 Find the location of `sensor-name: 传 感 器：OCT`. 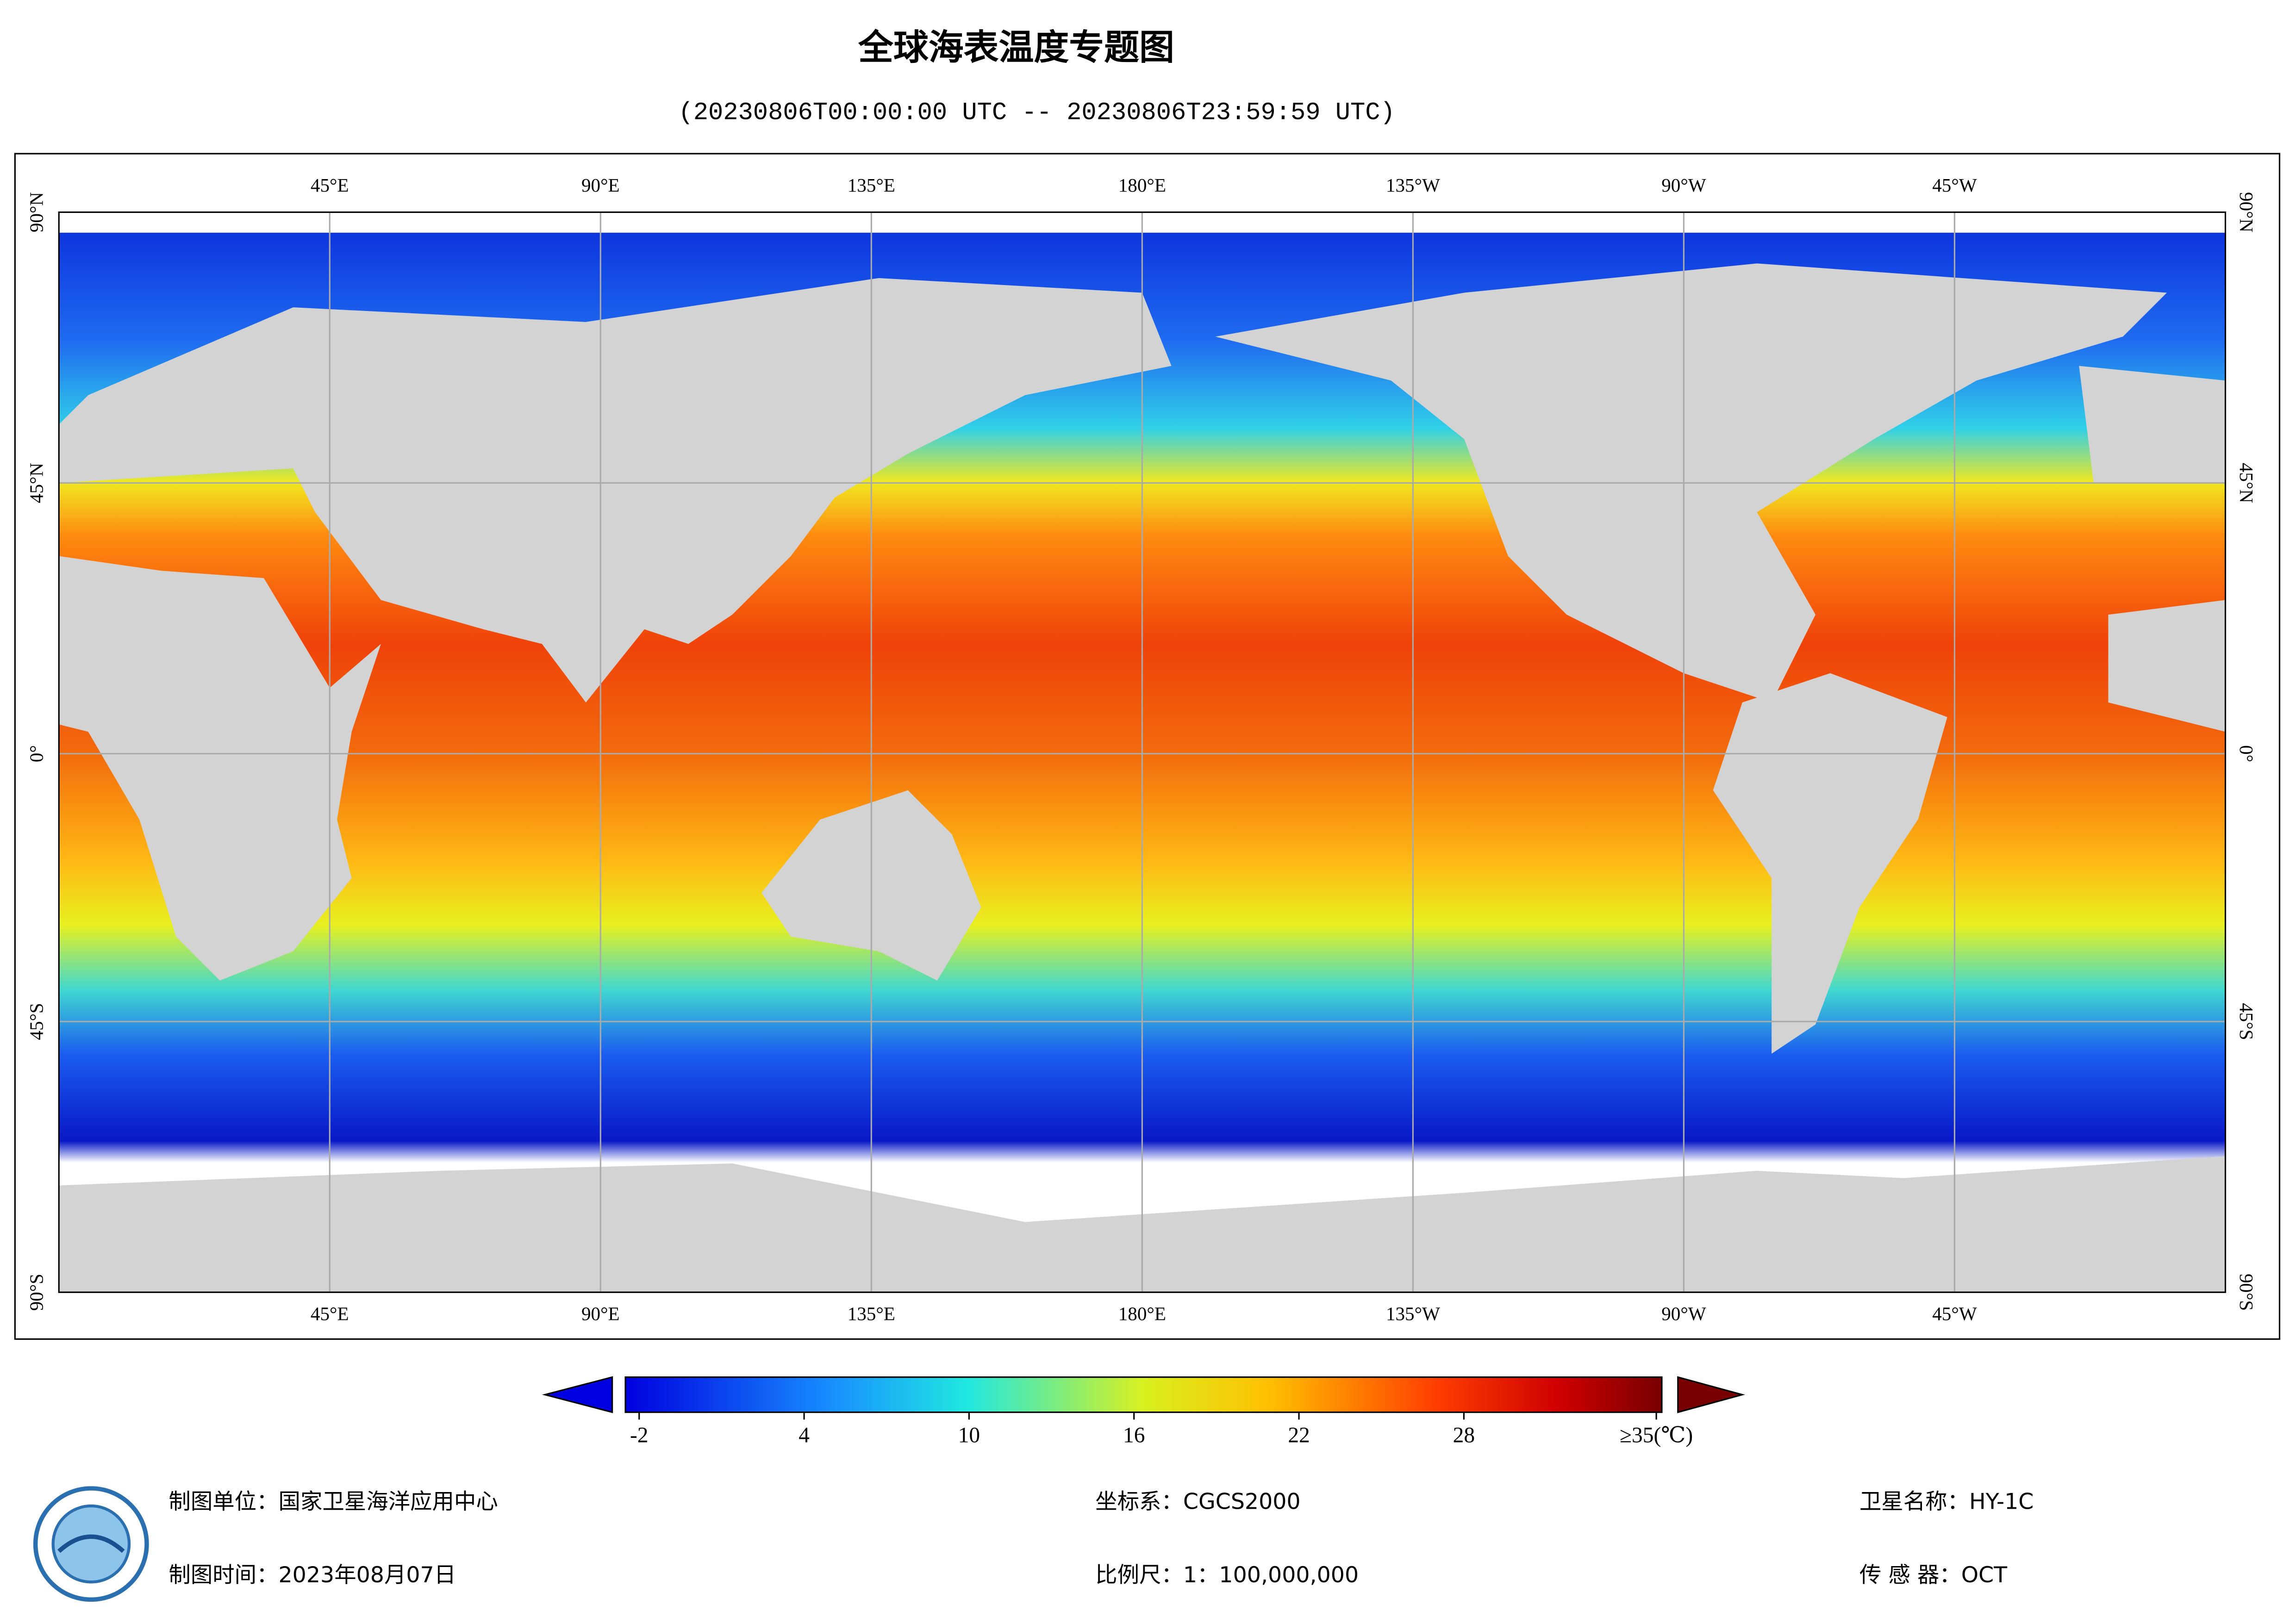

sensor-name: 传 感 器：OCT is located at coordinates (1933, 1575).